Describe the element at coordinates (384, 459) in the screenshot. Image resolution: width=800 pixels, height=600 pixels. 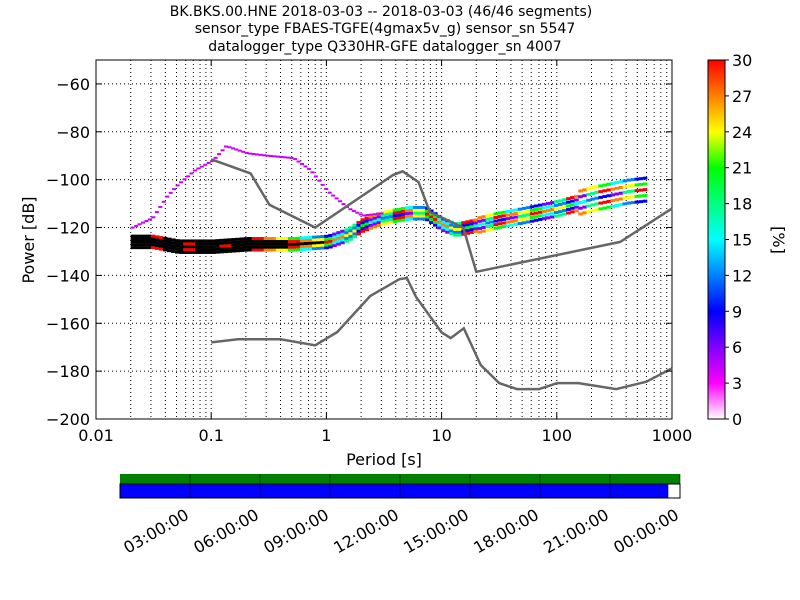
I see `x-axis-label: Period [s]` at that location.